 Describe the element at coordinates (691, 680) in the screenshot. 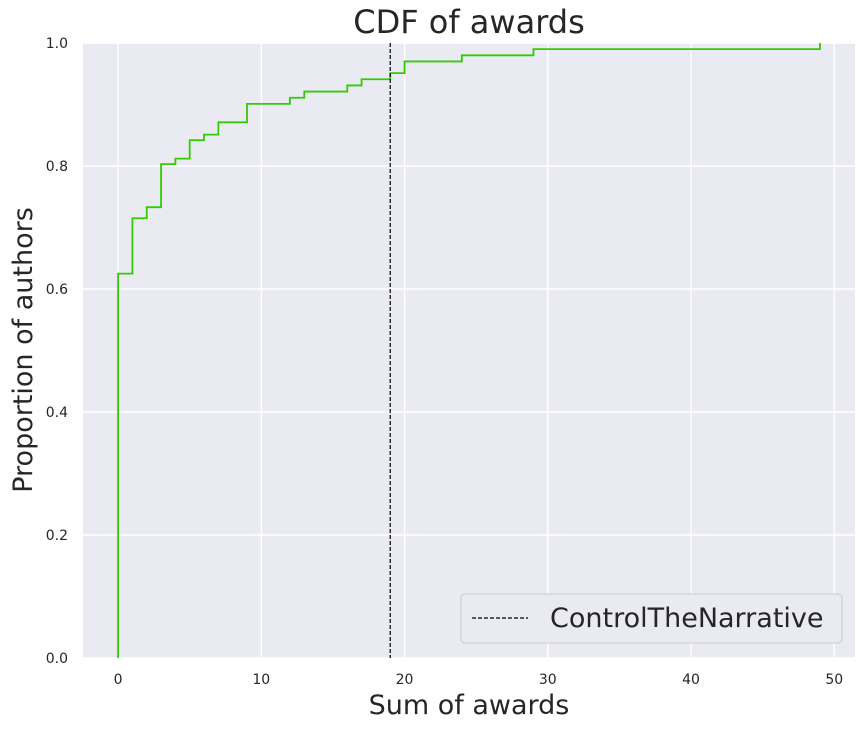

I see `x-tick-label: 40` at that location.